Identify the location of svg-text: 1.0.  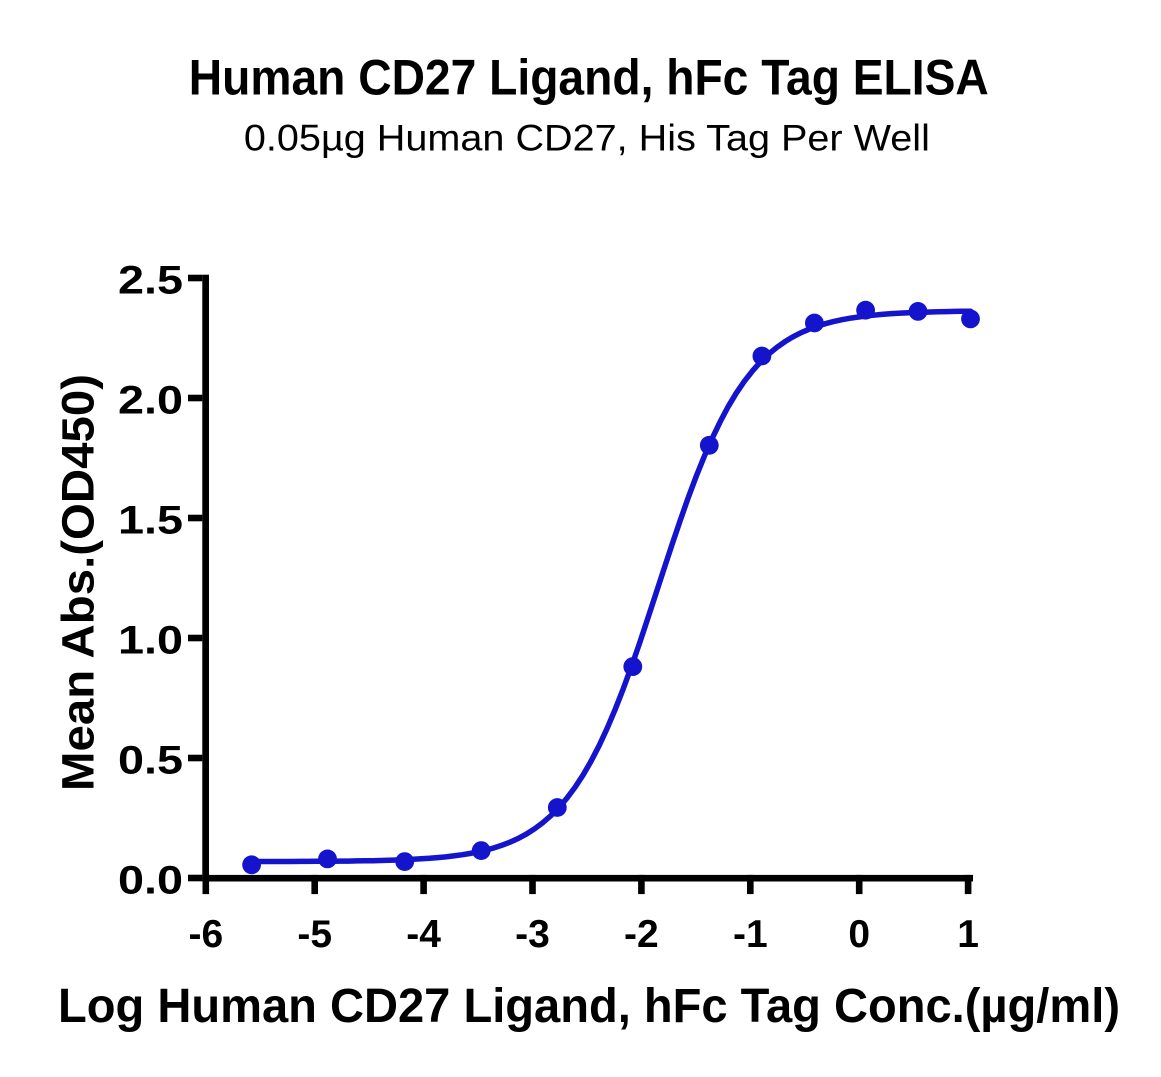
(150, 641).